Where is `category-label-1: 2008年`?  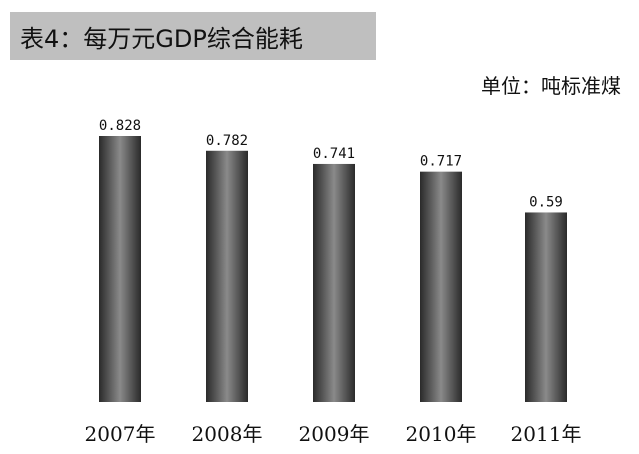
category-label-1: 2008年 is located at coordinates (227, 434).